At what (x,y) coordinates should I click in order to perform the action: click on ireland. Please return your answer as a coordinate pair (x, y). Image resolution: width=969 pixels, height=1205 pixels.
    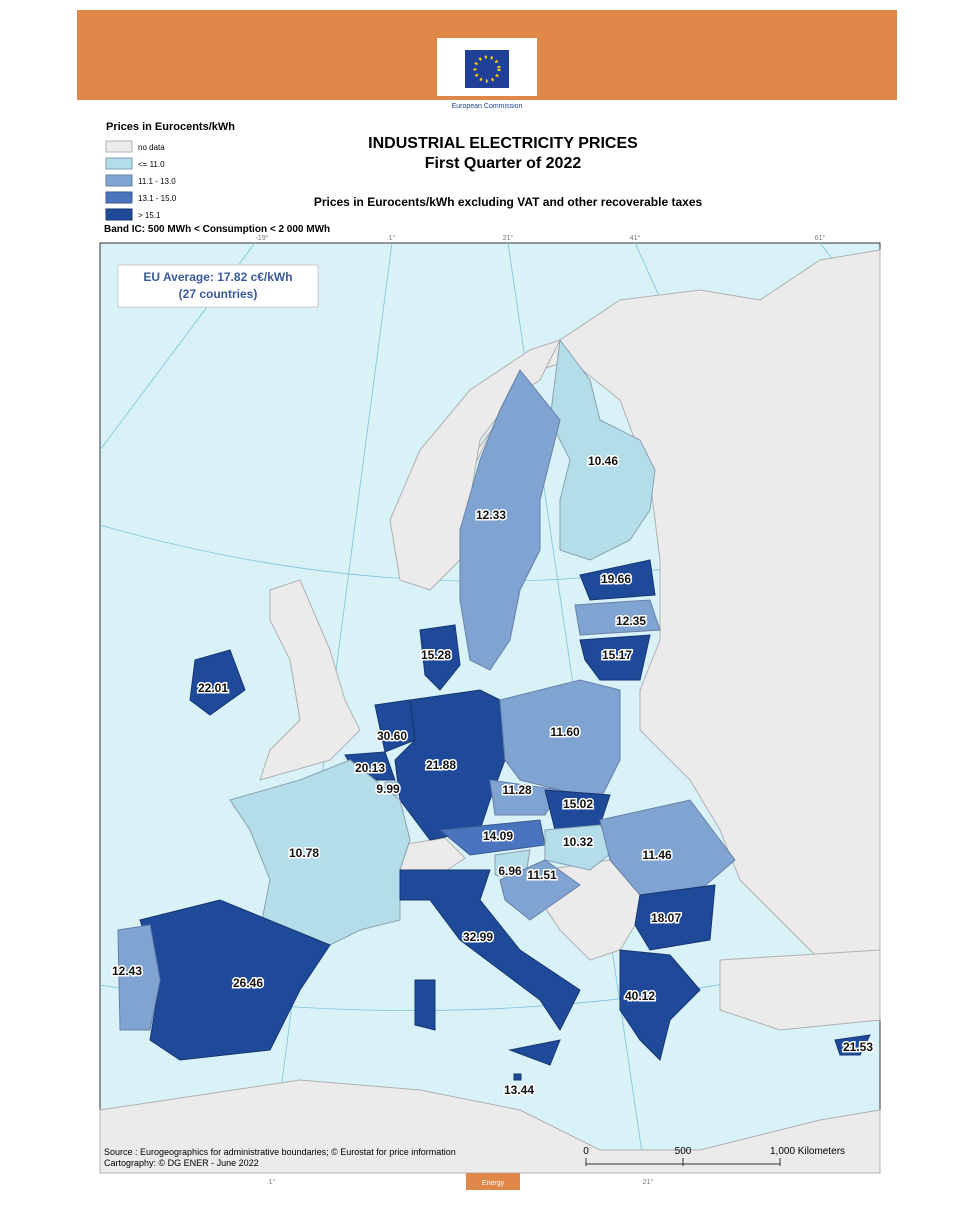
    Looking at the image, I should click on (217, 682).